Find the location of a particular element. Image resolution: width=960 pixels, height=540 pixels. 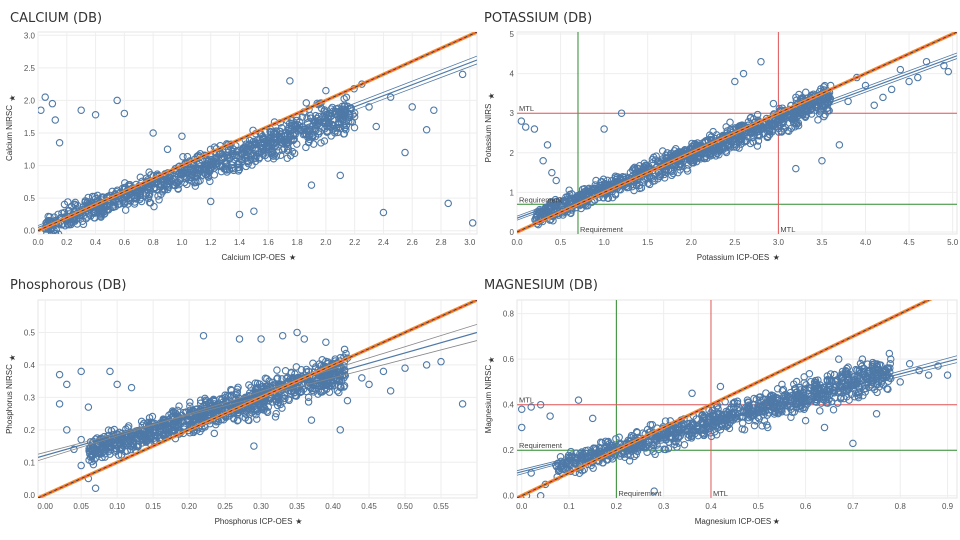

pin-icon: ★ is located at coordinates (12, 98).